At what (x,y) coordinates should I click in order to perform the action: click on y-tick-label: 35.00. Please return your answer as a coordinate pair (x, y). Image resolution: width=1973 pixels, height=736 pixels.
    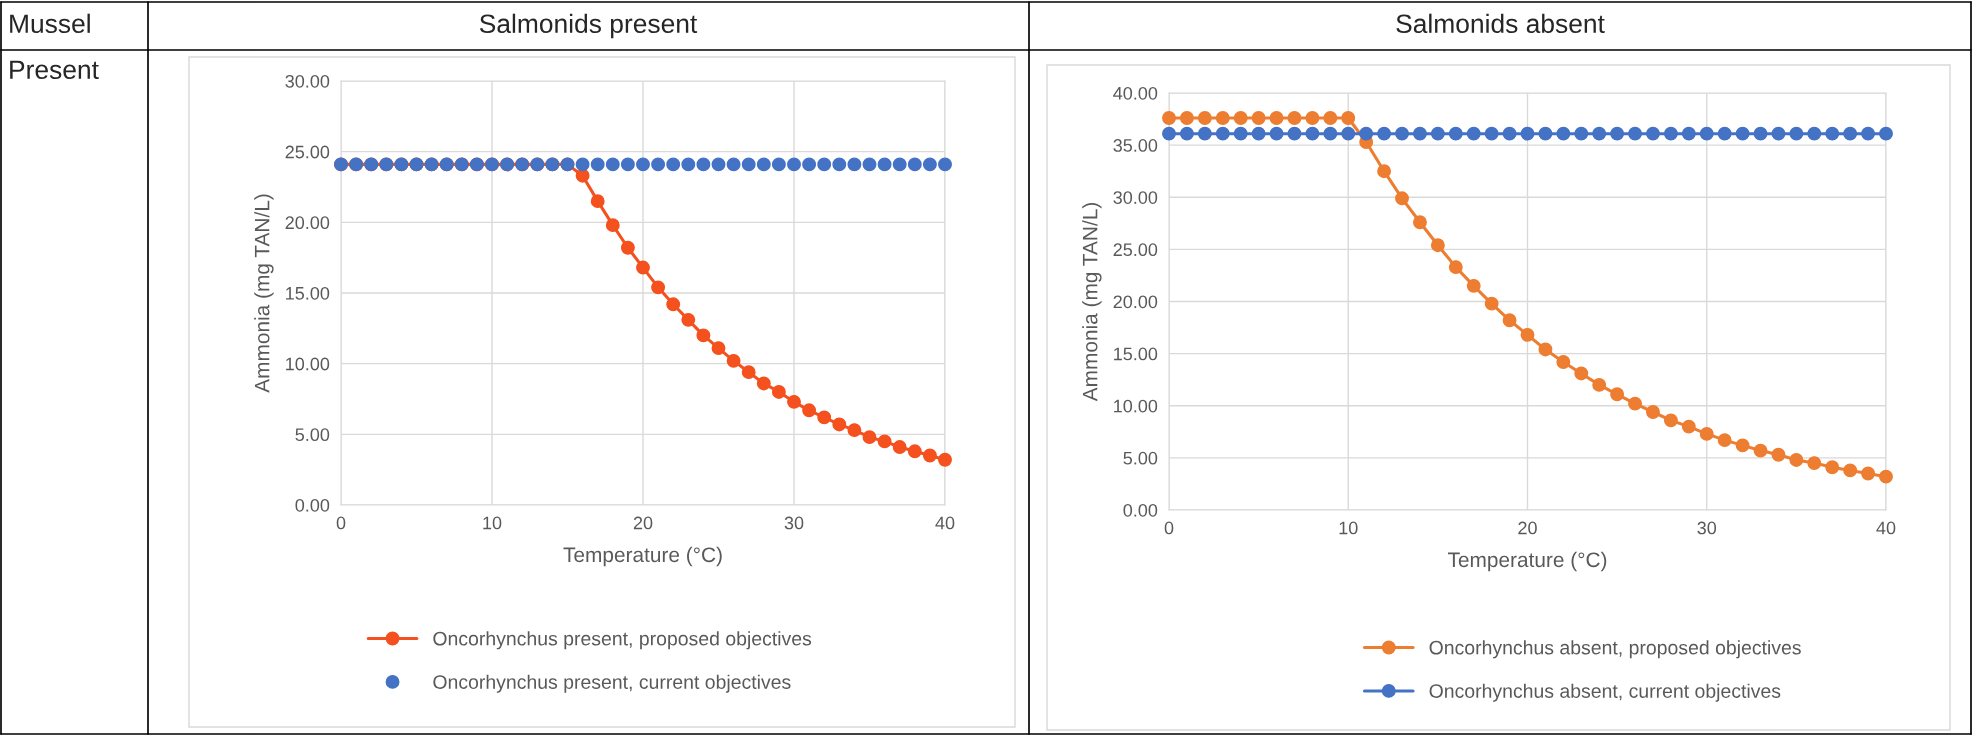
    Looking at the image, I should click on (1135, 145).